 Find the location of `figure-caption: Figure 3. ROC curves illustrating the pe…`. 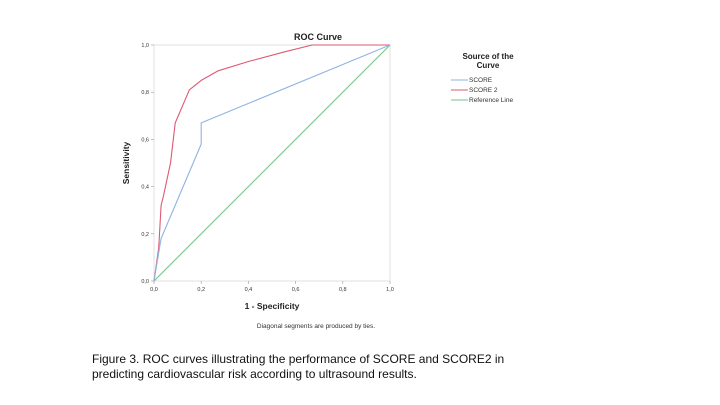

figure-caption: Figure 3. ROC curves illustrating the pe… is located at coordinates (372, 367).